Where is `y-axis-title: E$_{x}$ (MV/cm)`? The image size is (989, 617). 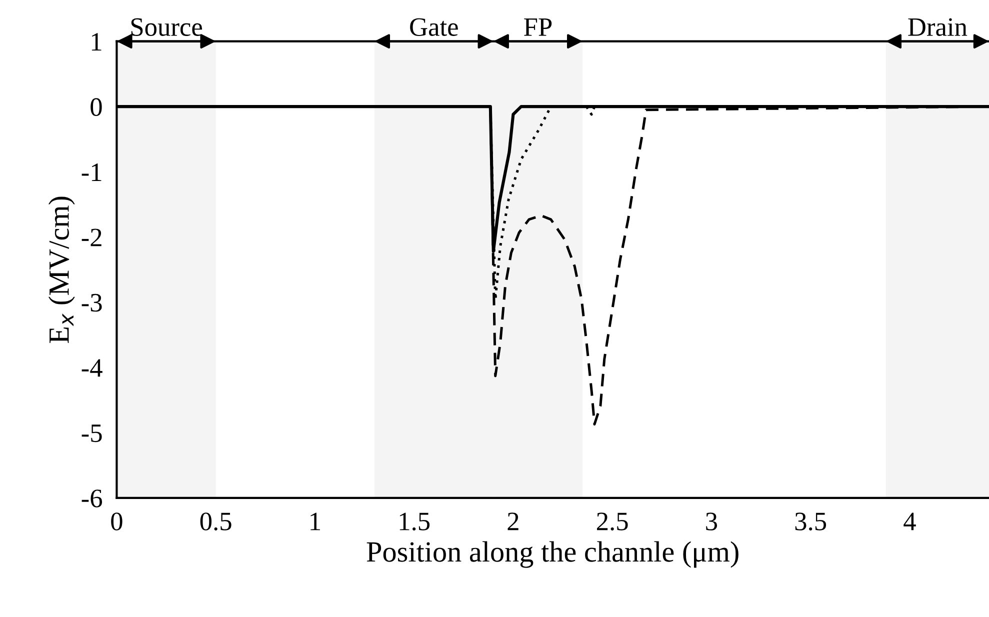
y-axis-title: E$_{x}$ (MV/cm) is located at coordinates (61, 270).